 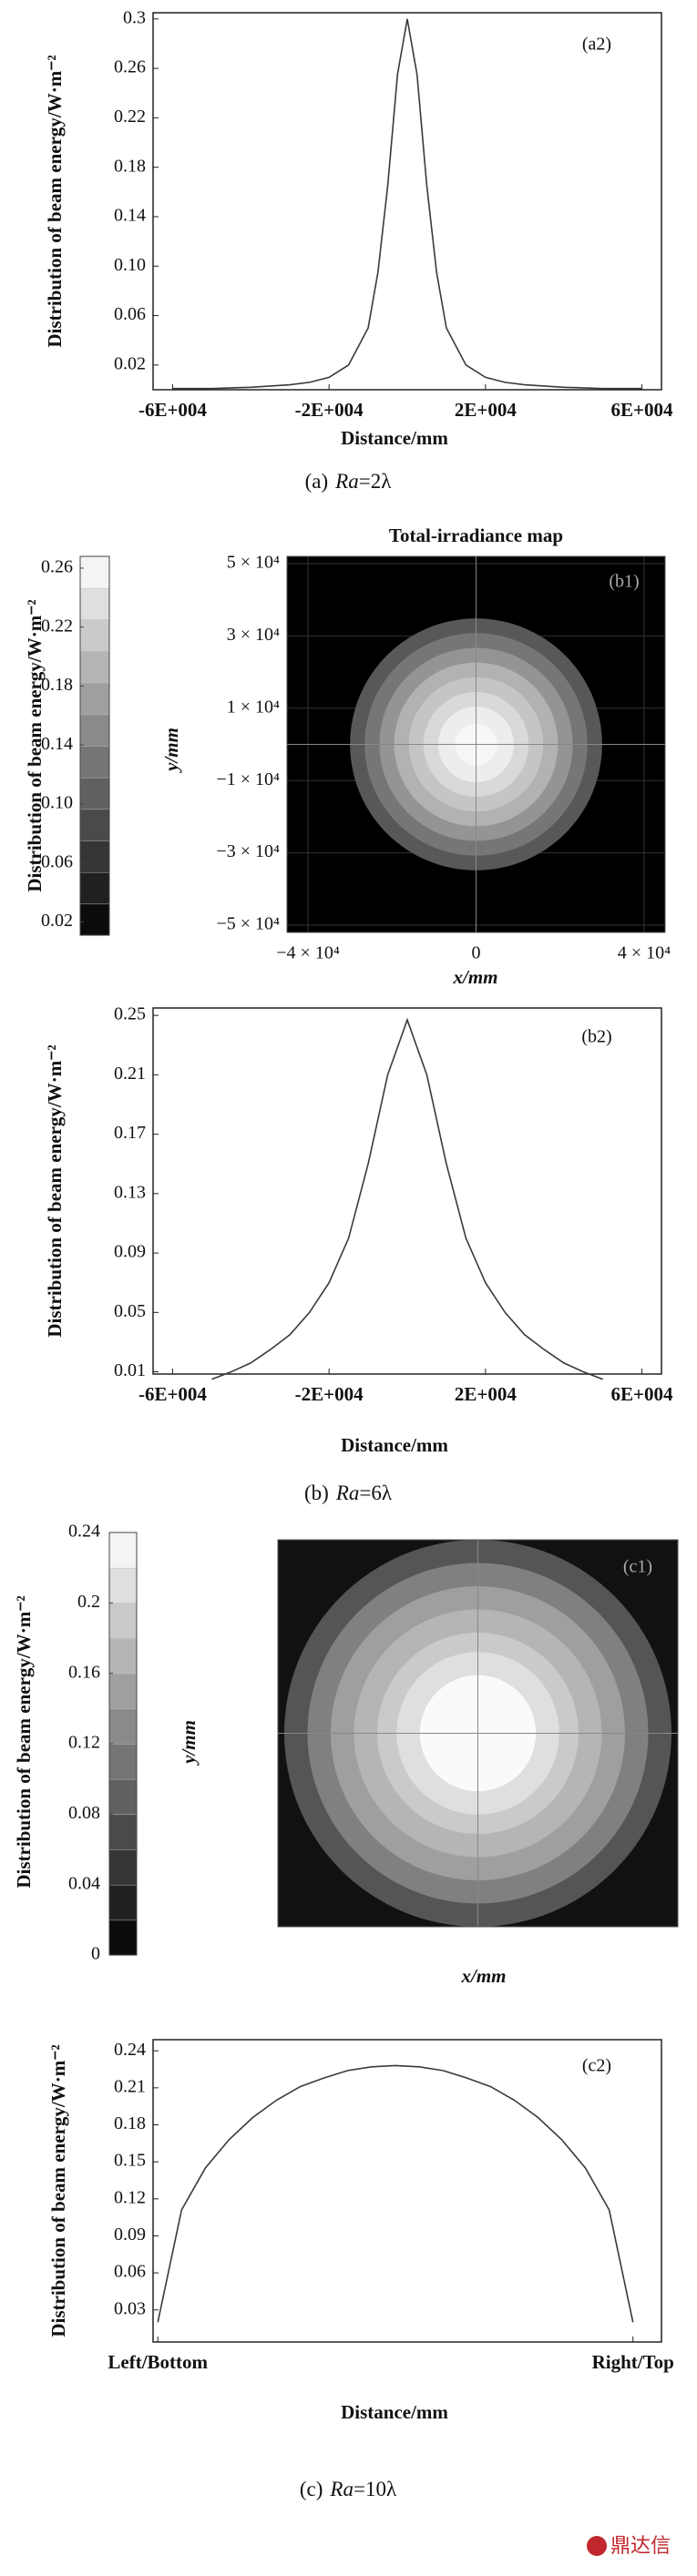 What do you see at coordinates (308, 953) in the screenshot?
I see `x-tick-label: −4 × 10⁴` at bounding box center [308, 953].